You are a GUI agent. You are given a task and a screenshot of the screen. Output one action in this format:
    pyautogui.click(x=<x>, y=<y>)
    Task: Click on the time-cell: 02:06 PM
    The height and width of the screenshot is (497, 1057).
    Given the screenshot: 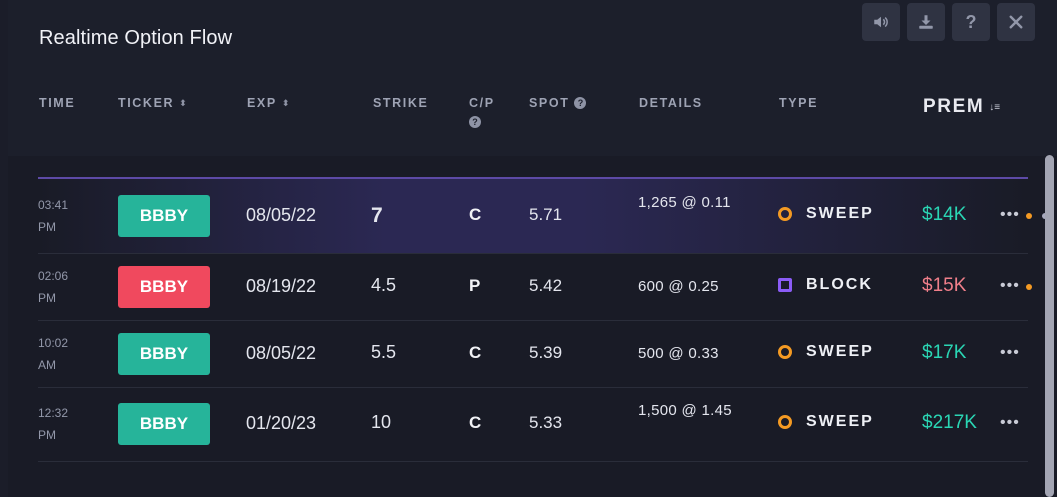 What is the action you would take?
    pyautogui.click(x=53, y=286)
    